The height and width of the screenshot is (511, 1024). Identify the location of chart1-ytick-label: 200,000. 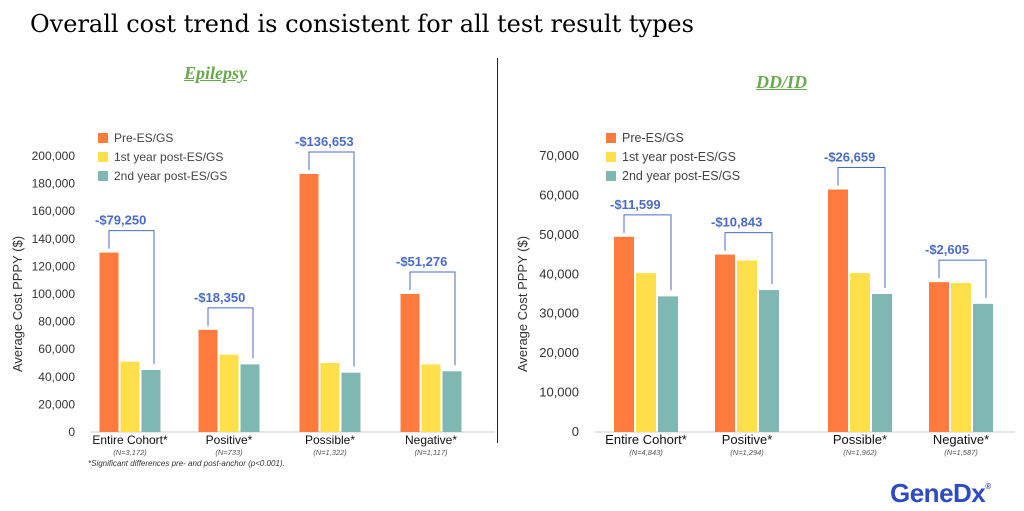
(54, 156).